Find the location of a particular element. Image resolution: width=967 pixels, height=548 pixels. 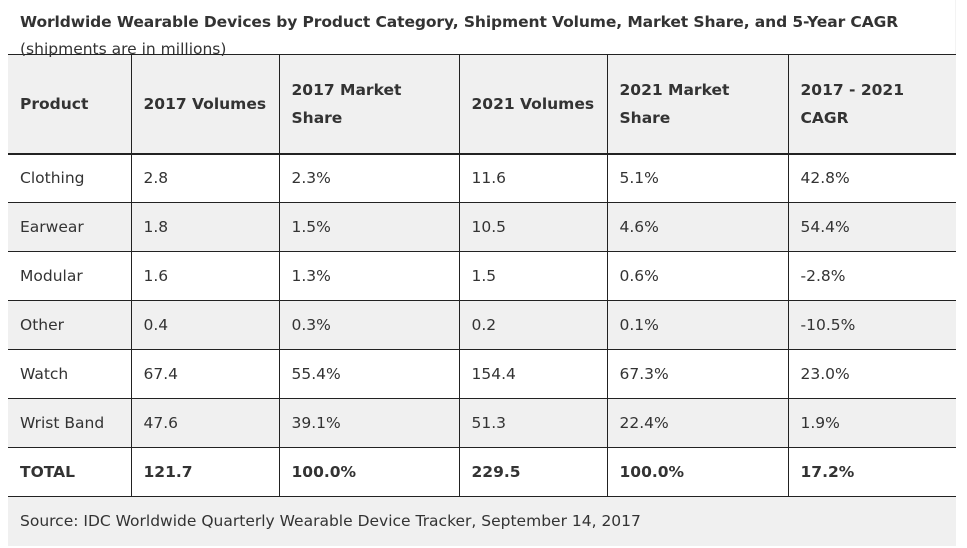

cell-2017-market-share: 1.5% is located at coordinates (368, 227).